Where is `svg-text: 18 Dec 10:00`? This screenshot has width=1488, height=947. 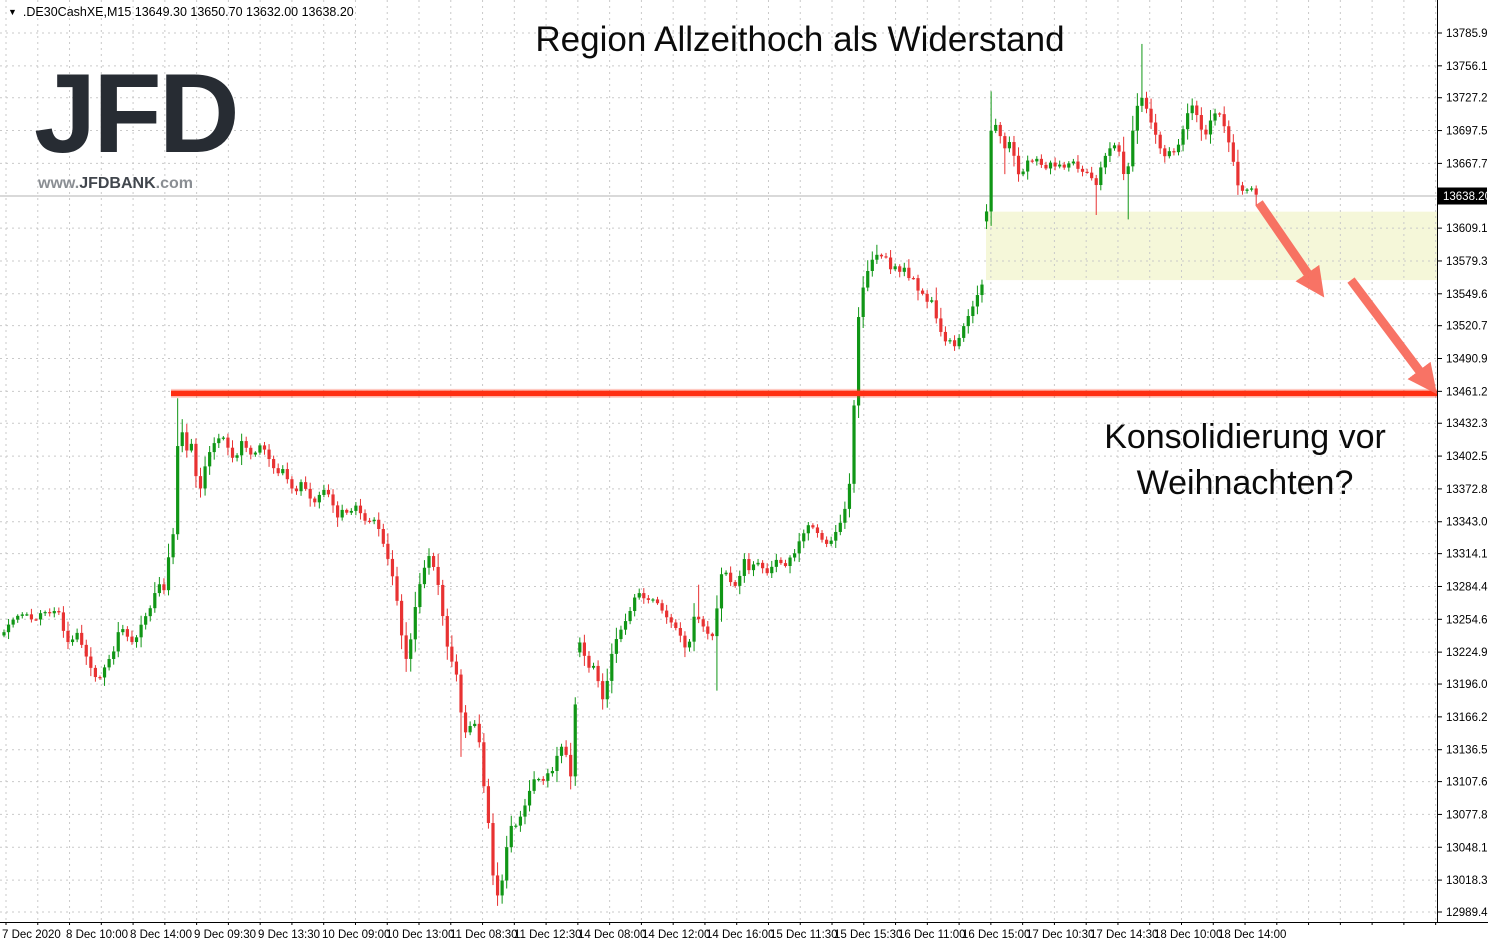 svg-text: 18 Dec 10:00 is located at coordinates (1188, 935).